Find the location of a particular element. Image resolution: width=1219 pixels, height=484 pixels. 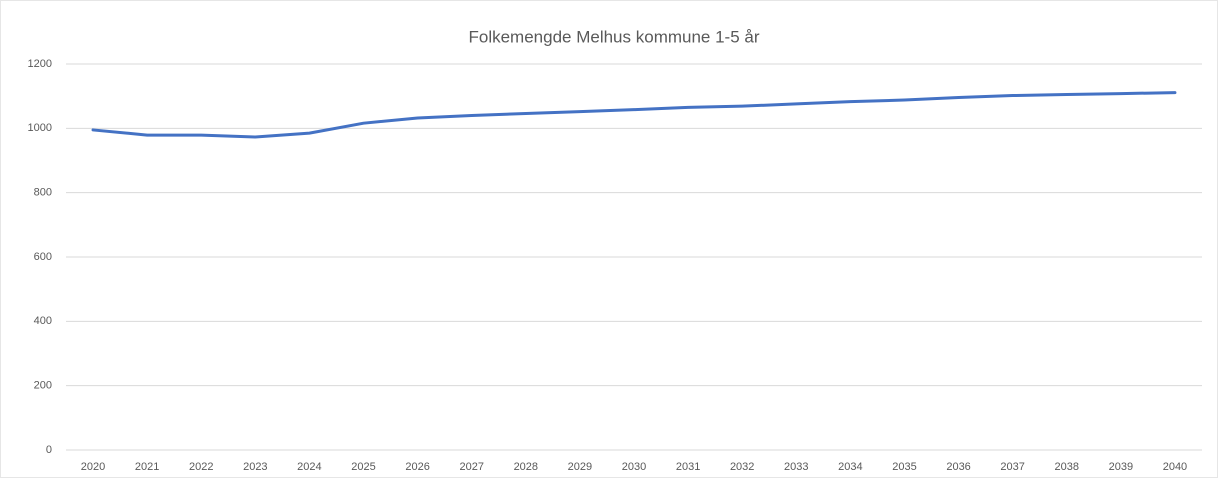

y-tick-label: 1200 is located at coordinates (40, 64).